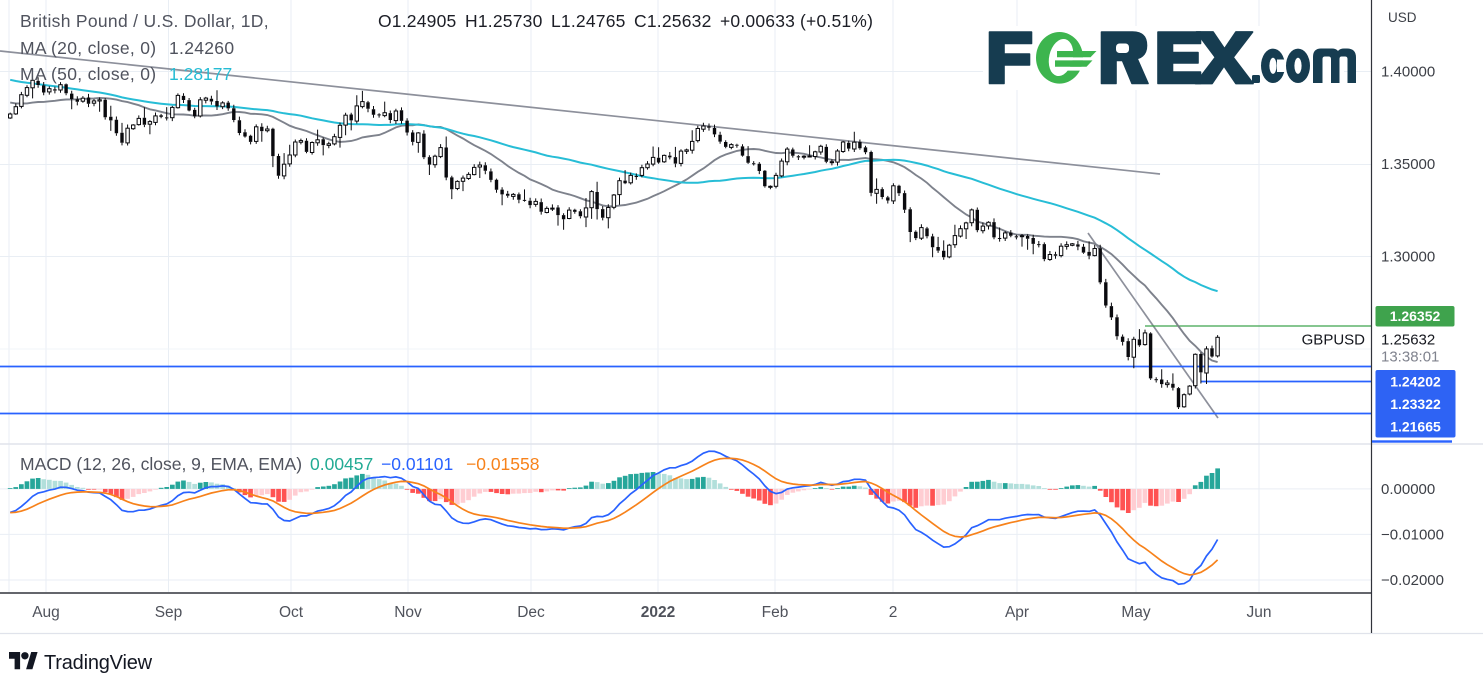 The width and height of the screenshot is (1483, 688). I want to click on svg-text: (+0.51%), so click(836, 21).